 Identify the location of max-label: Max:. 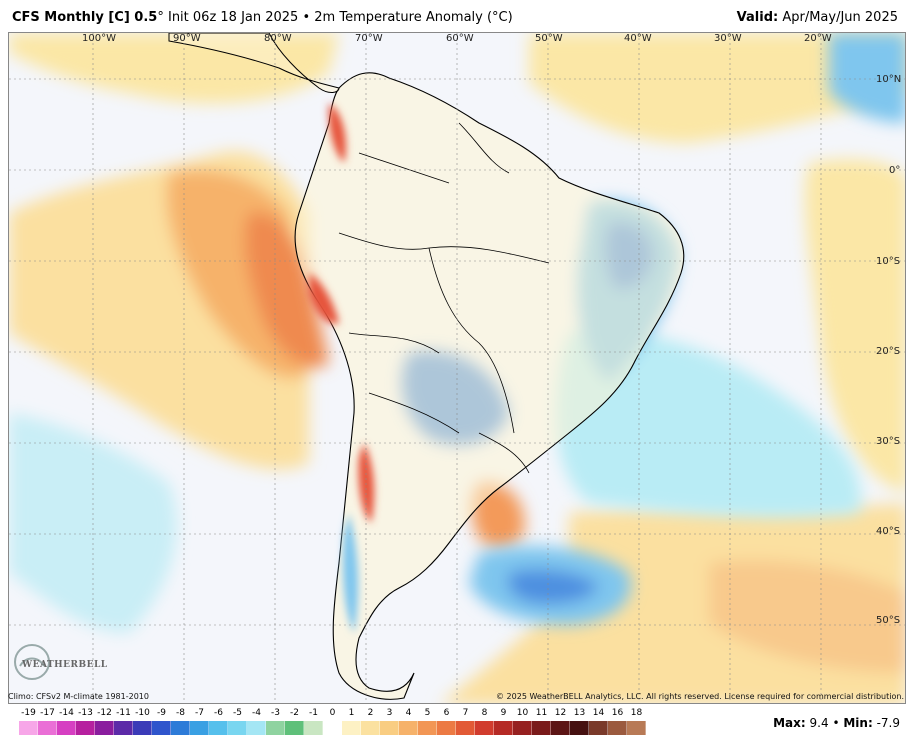
(789, 723).